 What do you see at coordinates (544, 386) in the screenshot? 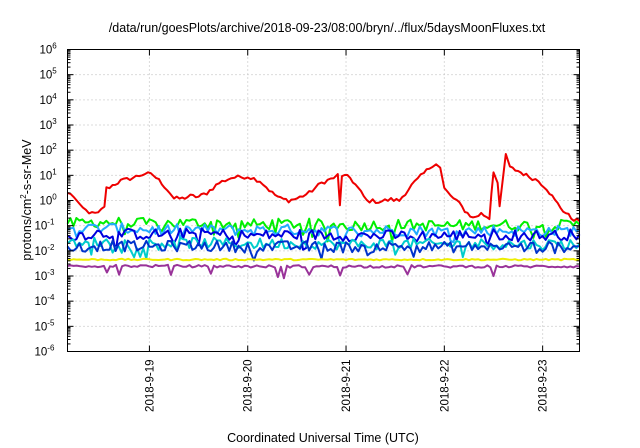
I see `x-tick-label: 2018-9-23` at bounding box center [544, 386].